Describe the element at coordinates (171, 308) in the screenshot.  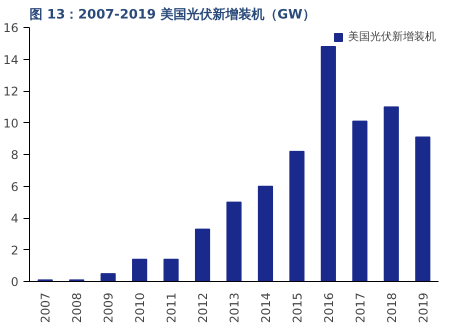
I see `x-tick-label: 2011` at that location.